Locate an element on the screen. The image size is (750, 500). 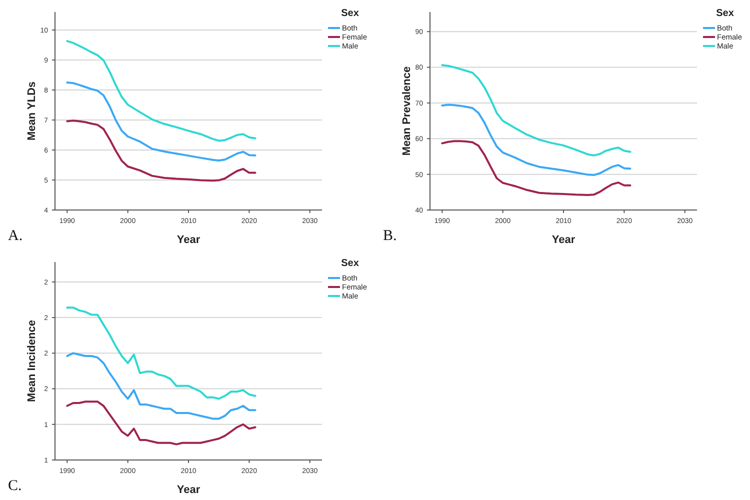
y-axis-title: Mean Prevalence is located at coordinates (407, 111).